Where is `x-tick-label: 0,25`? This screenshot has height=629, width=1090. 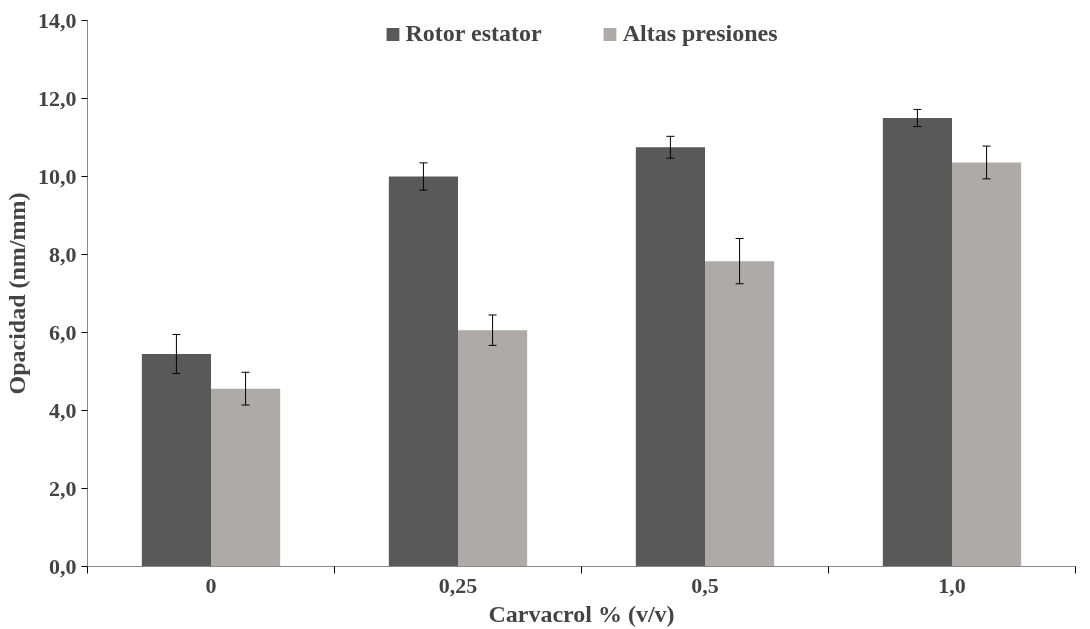
x-tick-label: 0,25 is located at coordinates (458, 585).